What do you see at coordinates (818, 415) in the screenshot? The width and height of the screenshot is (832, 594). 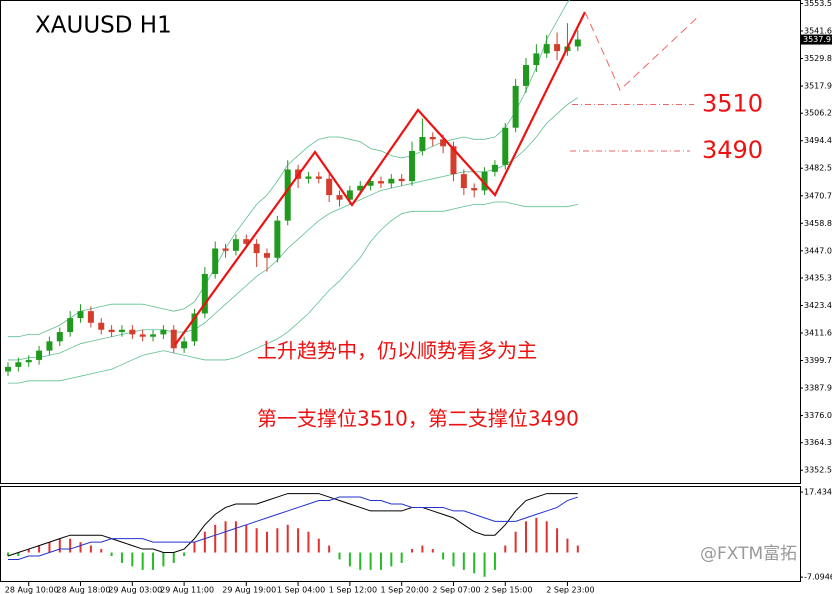 I see `y-tick-label: 3376.05` at bounding box center [818, 415].